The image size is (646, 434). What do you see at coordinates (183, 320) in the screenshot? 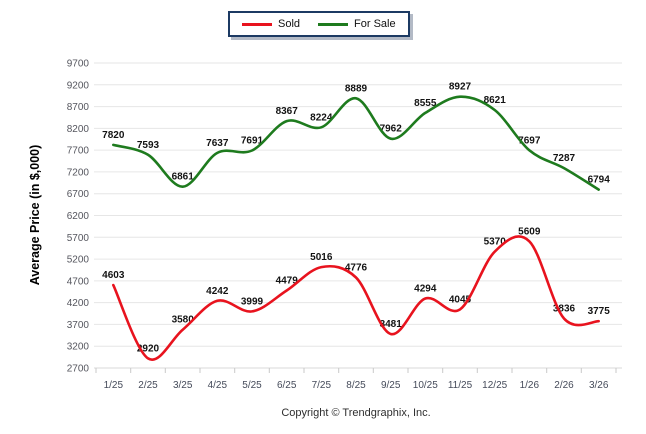
I see `data-label: 3580` at bounding box center [183, 320].